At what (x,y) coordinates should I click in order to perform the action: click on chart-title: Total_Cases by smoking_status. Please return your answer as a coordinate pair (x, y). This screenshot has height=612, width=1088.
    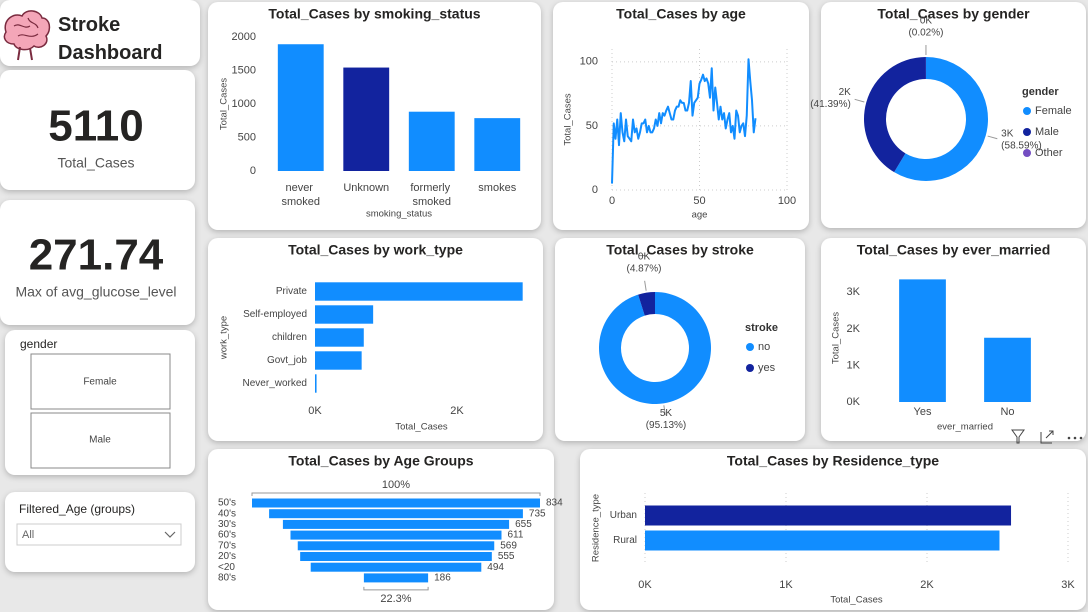
    Looking at the image, I should click on (374, 14).